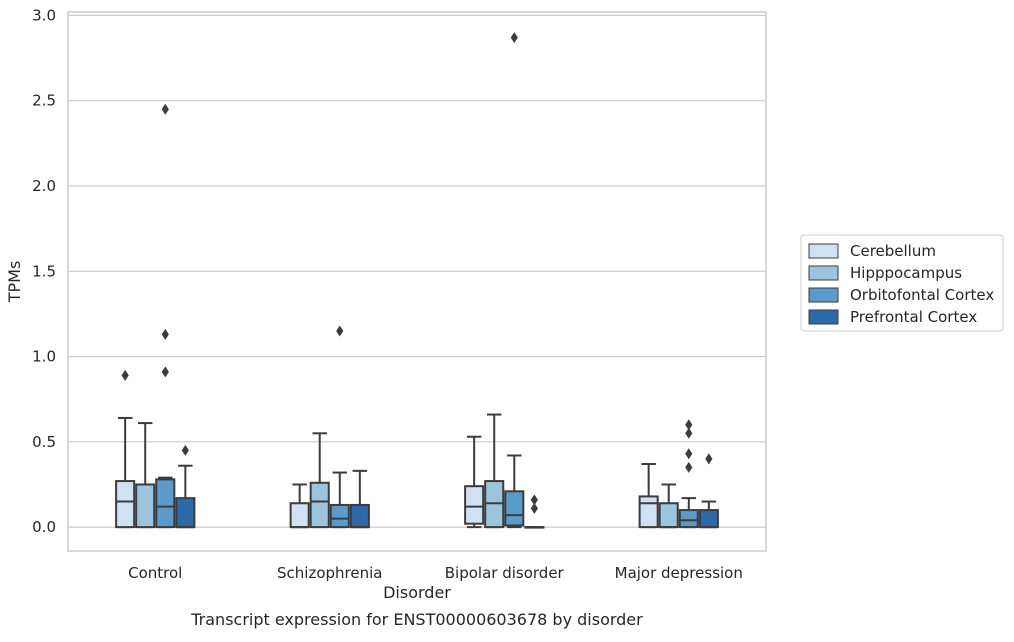 This screenshot has height=642, width=1014. Describe the element at coordinates (505, 573) in the screenshot. I see `x-tick-label: Bipolar disorder` at that location.